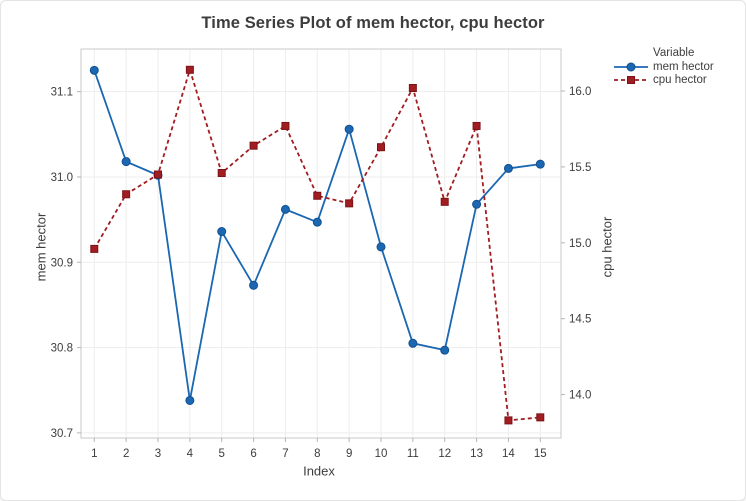 This screenshot has height=501, width=746. Describe the element at coordinates (413, 454) in the screenshot. I see `x-tick-label: 11` at that location.